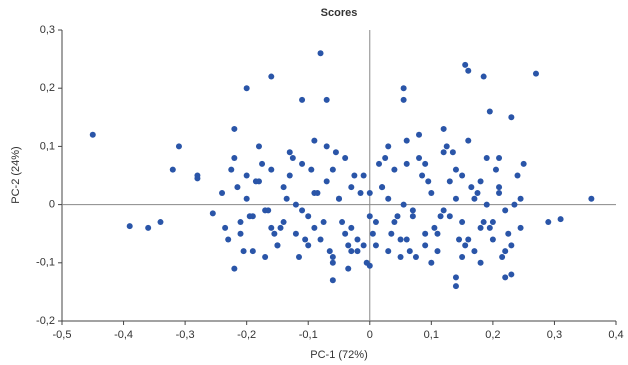 This screenshot has width=628, height=365. I want to click on y-tick-label: 0,3, so click(47, 30).